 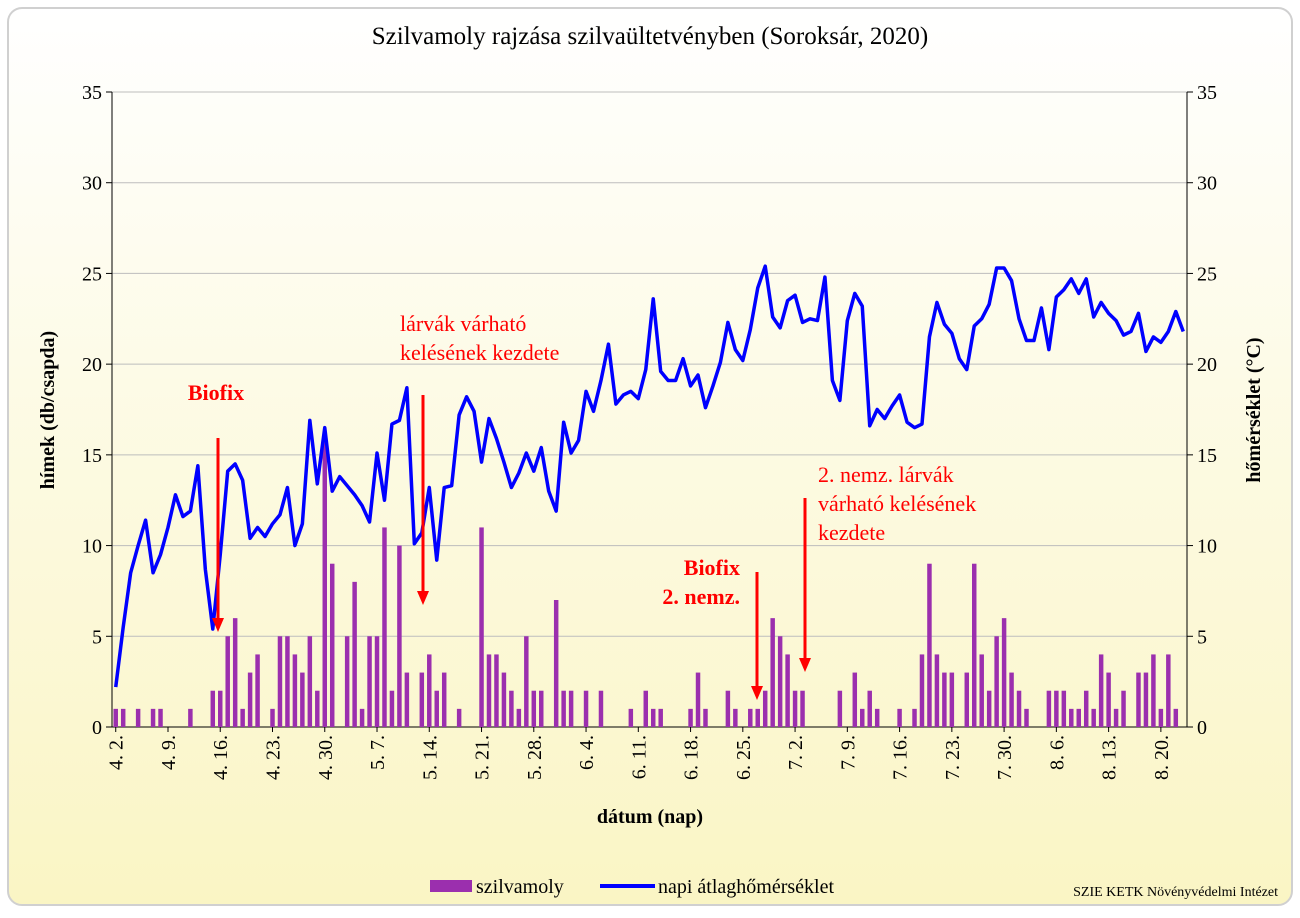 I want to click on x-tick-label: 7. 9., so click(x=848, y=752).